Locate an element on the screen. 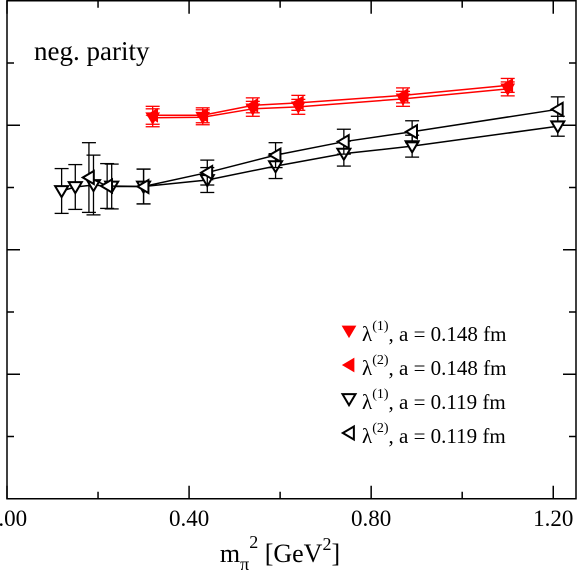 This screenshot has height=578, width=584. legend-label: λ(2), a = 0.148 fm is located at coordinates (434, 366).